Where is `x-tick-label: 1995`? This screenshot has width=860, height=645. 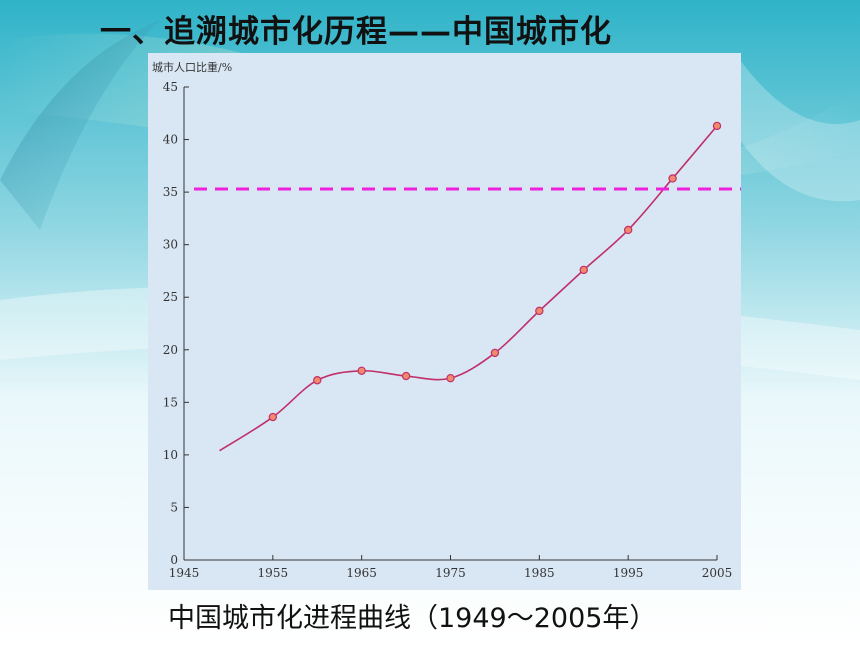
x-tick-label: 1995 is located at coordinates (628, 573).